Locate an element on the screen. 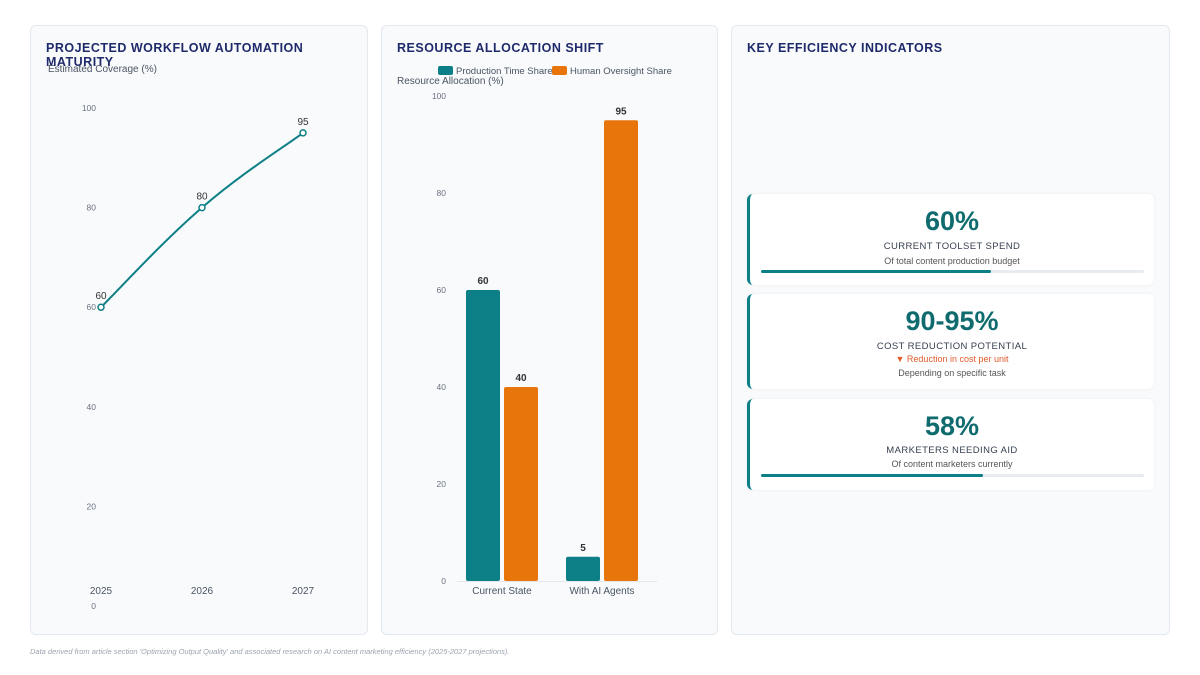  kpi-note: ▼ Reduction in cost per unit is located at coordinates (952, 359).